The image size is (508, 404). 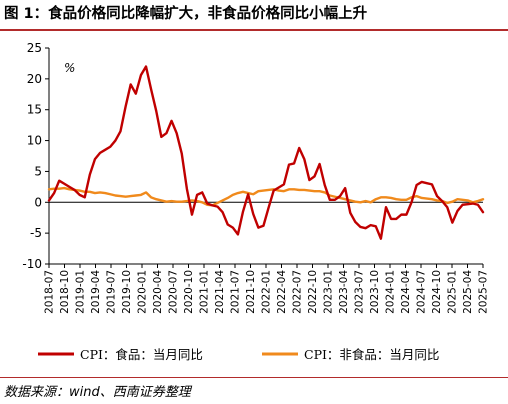 I want to click on x-tick-label: 2022-10, so click(x=313, y=292).